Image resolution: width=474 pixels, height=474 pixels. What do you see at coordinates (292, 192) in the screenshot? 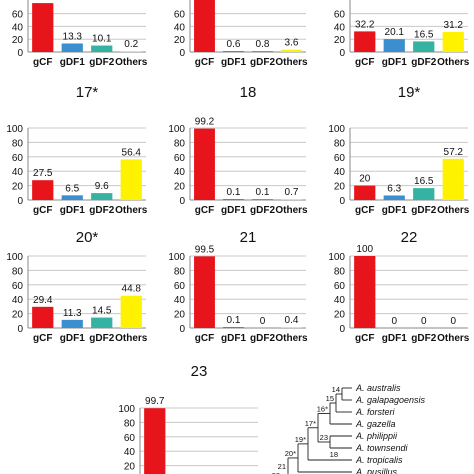
I see `data-label: 0.7` at bounding box center [292, 192].